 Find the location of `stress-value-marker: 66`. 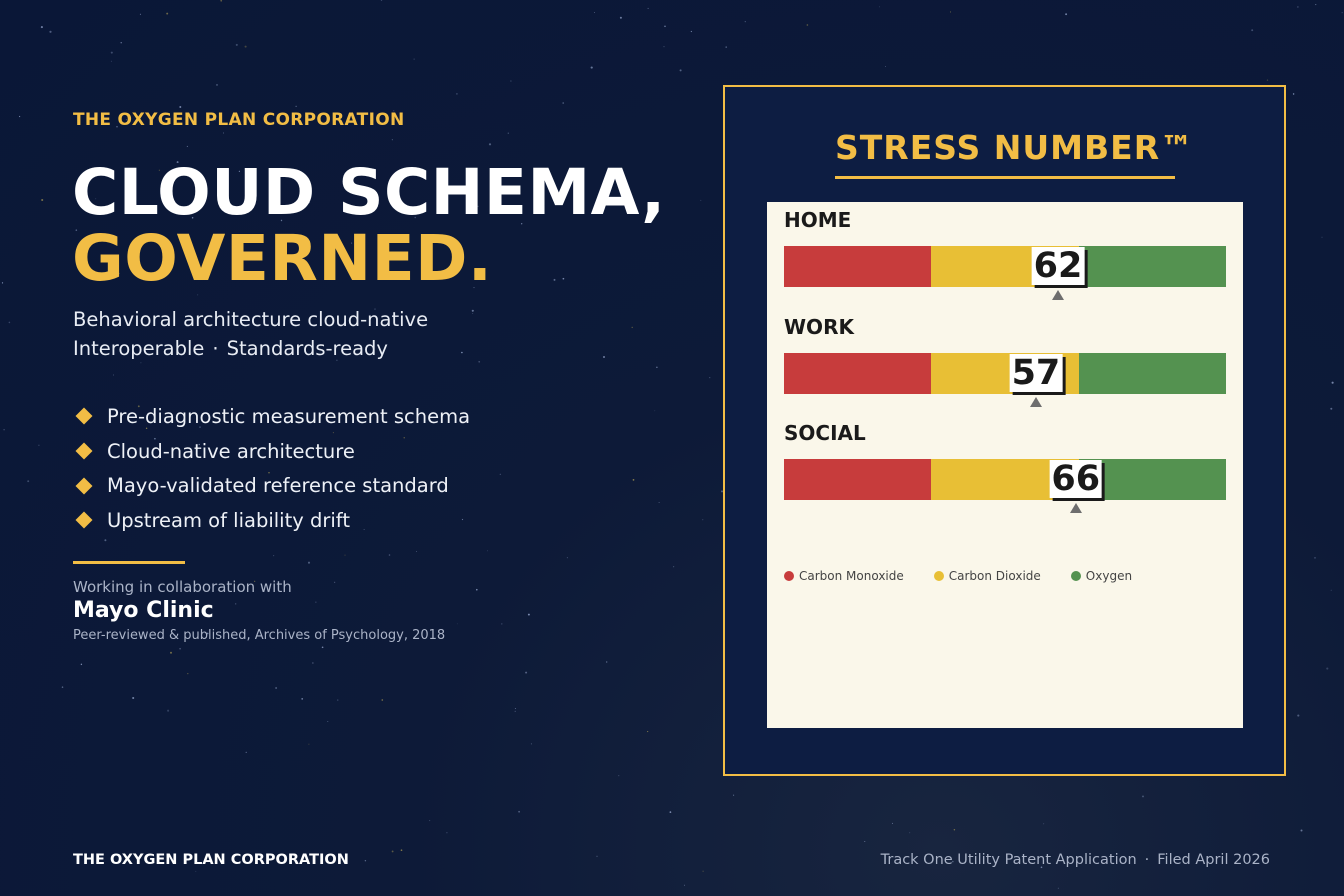

stress-value-marker: 66 is located at coordinates (1076, 479).